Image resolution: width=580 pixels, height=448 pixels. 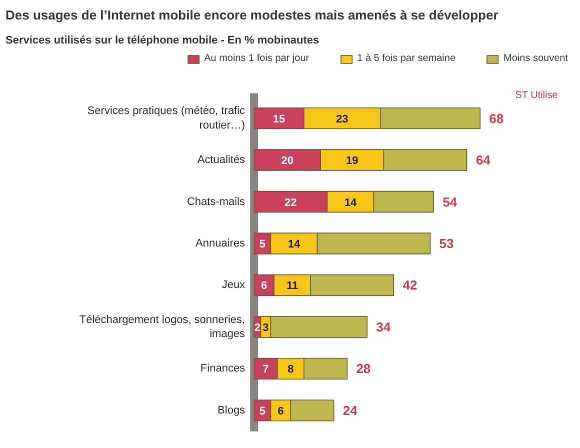 I want to click on y-tick-label: Chats-mails, so click(x=216, y=202).